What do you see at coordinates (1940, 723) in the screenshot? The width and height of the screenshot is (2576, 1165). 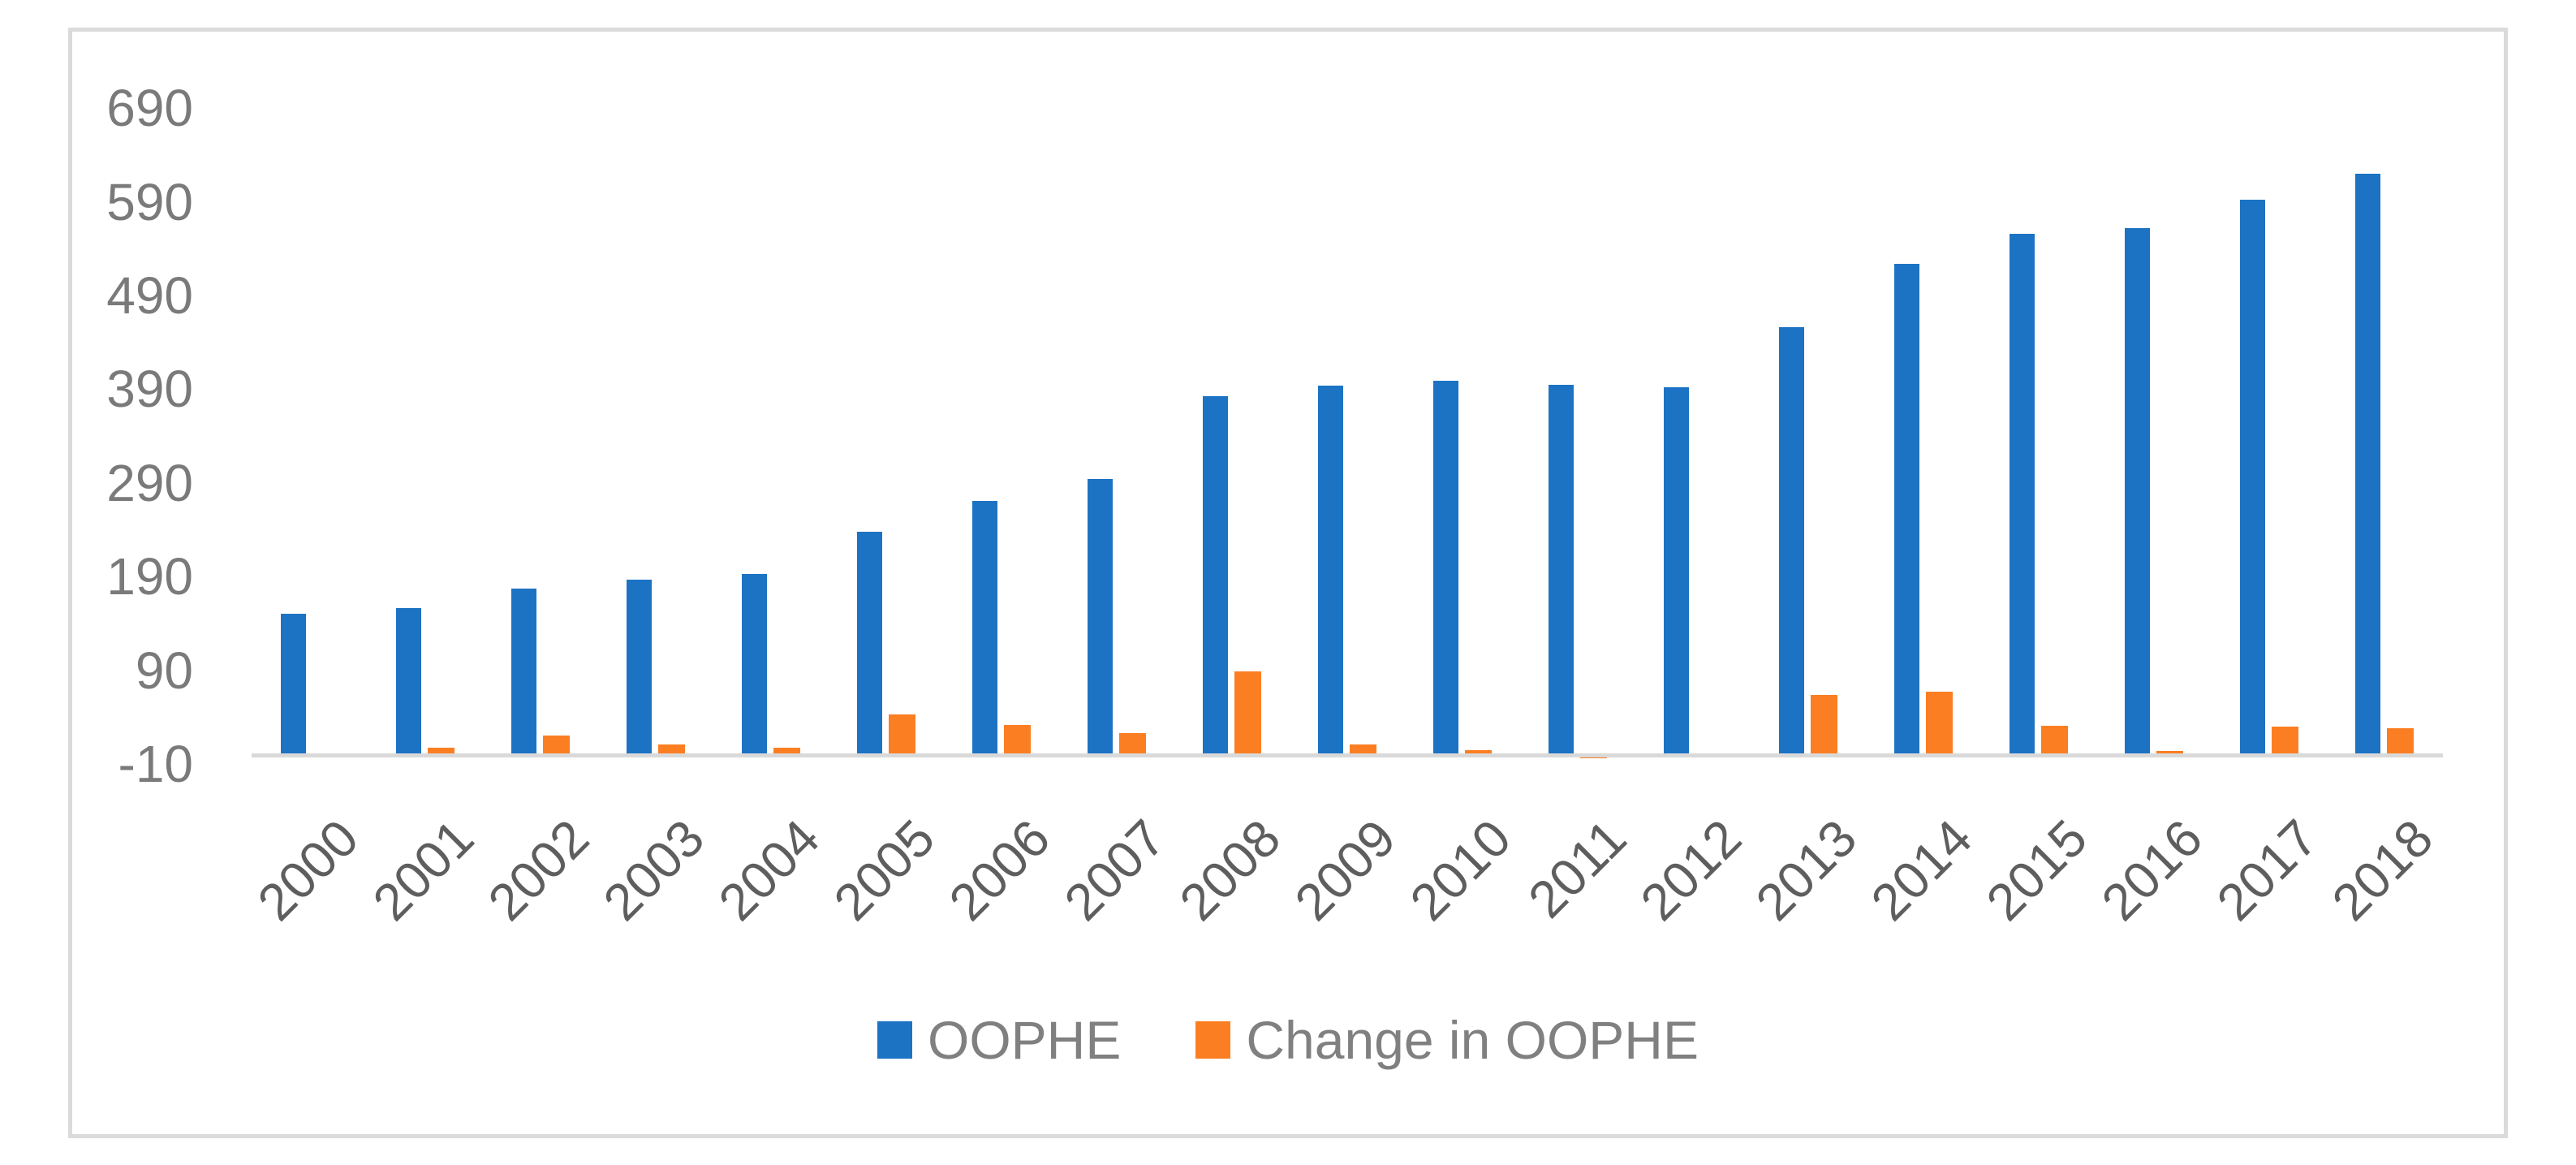 I see `bar-change-2014` at bounding box center [1940, 723].